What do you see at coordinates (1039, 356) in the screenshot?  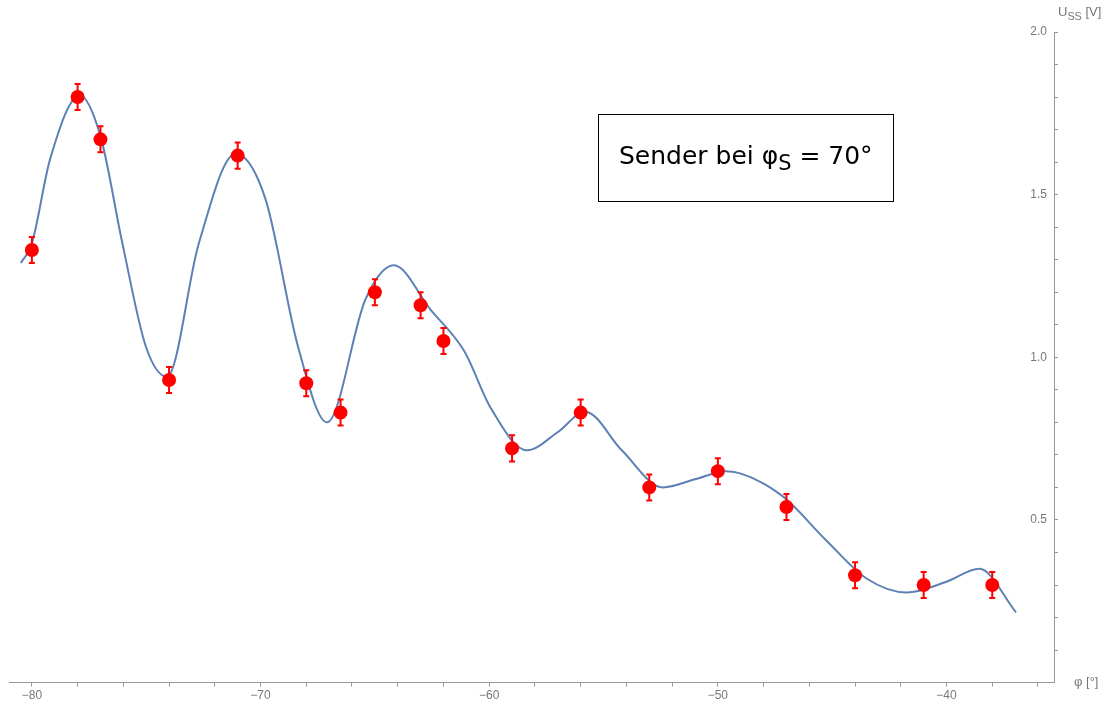 I see `y-tick-label: 1.0` at bounding box center [1039, 356].